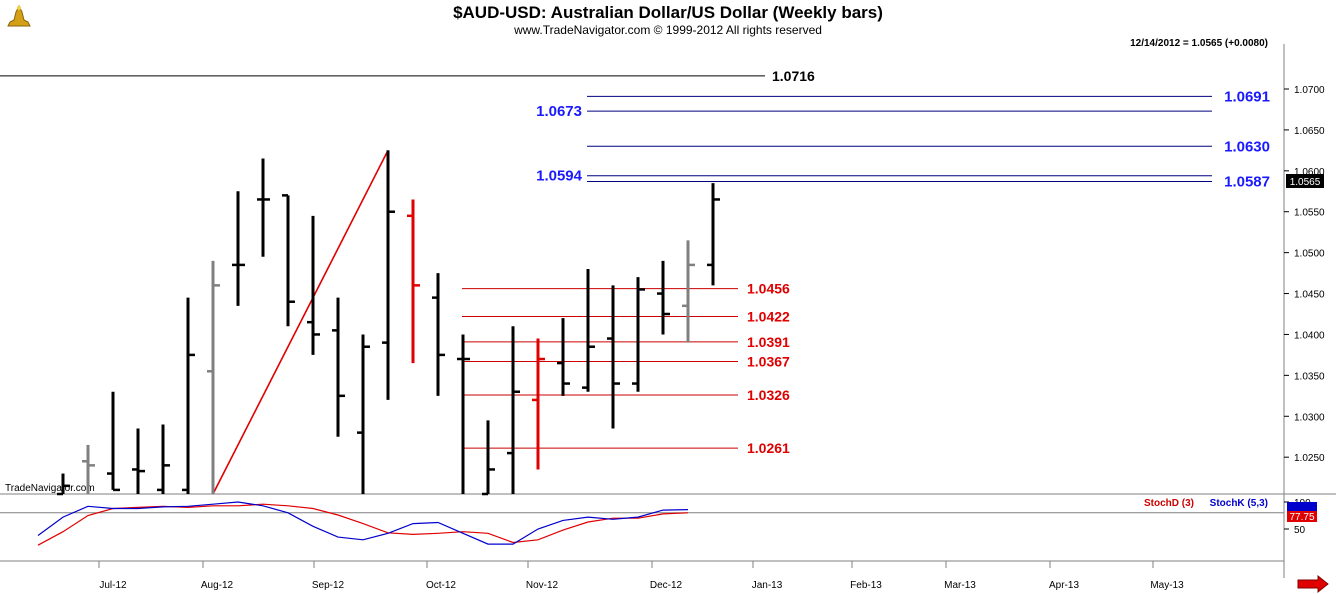 The image size is (1336, 594). I want to click on time-tick-label: Dec-12, so click(666, 585).